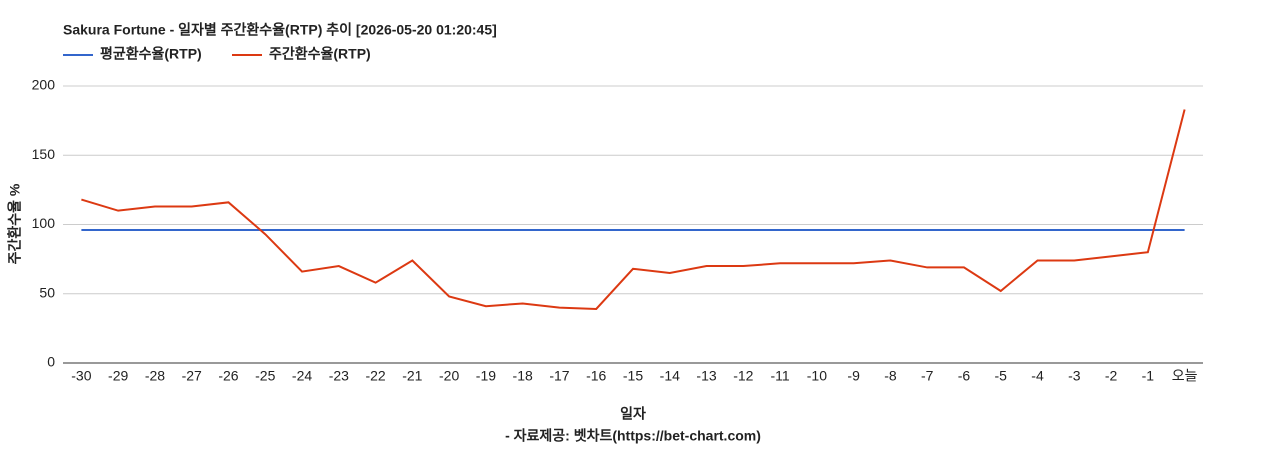  What do you see at coordinates (44, 154) in the screenshot?
I see `y-tick-label: 150` at bounding box center [44, 154].